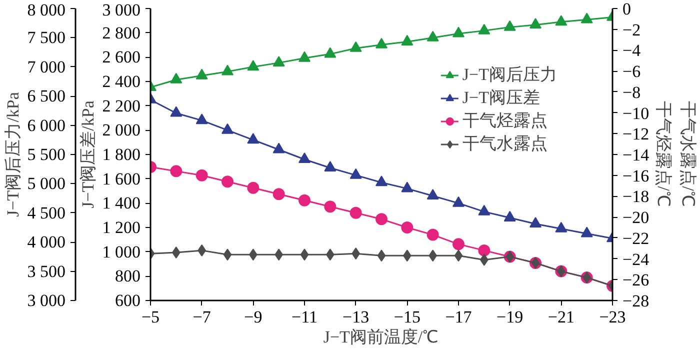  Describe the element at coordinates (46, 212) in the screenshot. I see `y3-tick-label: 4 500` at that location.